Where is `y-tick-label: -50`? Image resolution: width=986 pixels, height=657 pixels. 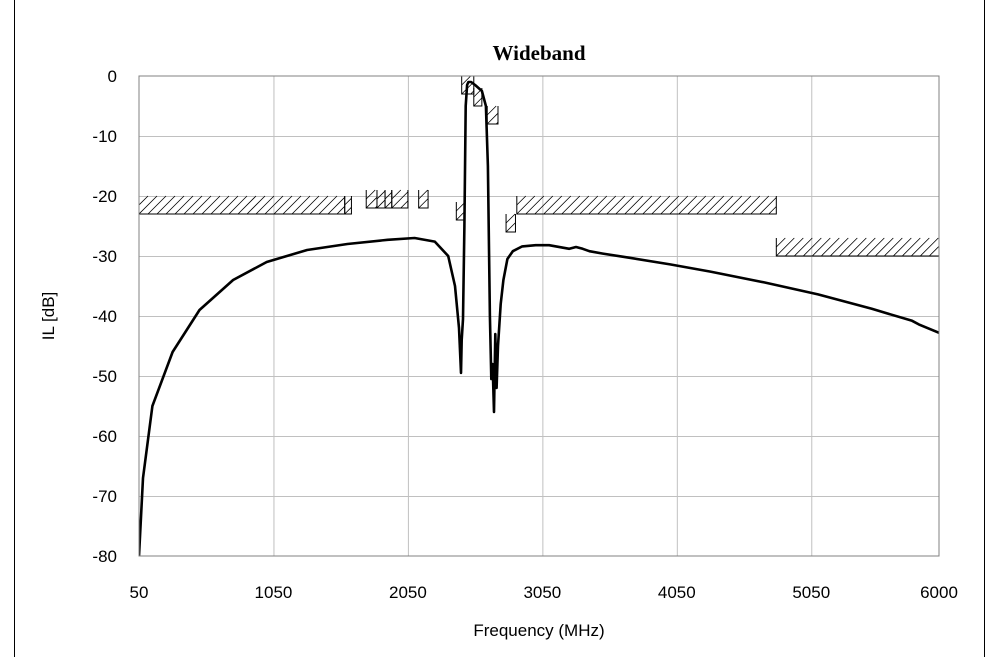 y-tick-label: -50 is located at coordinates (104, 376).